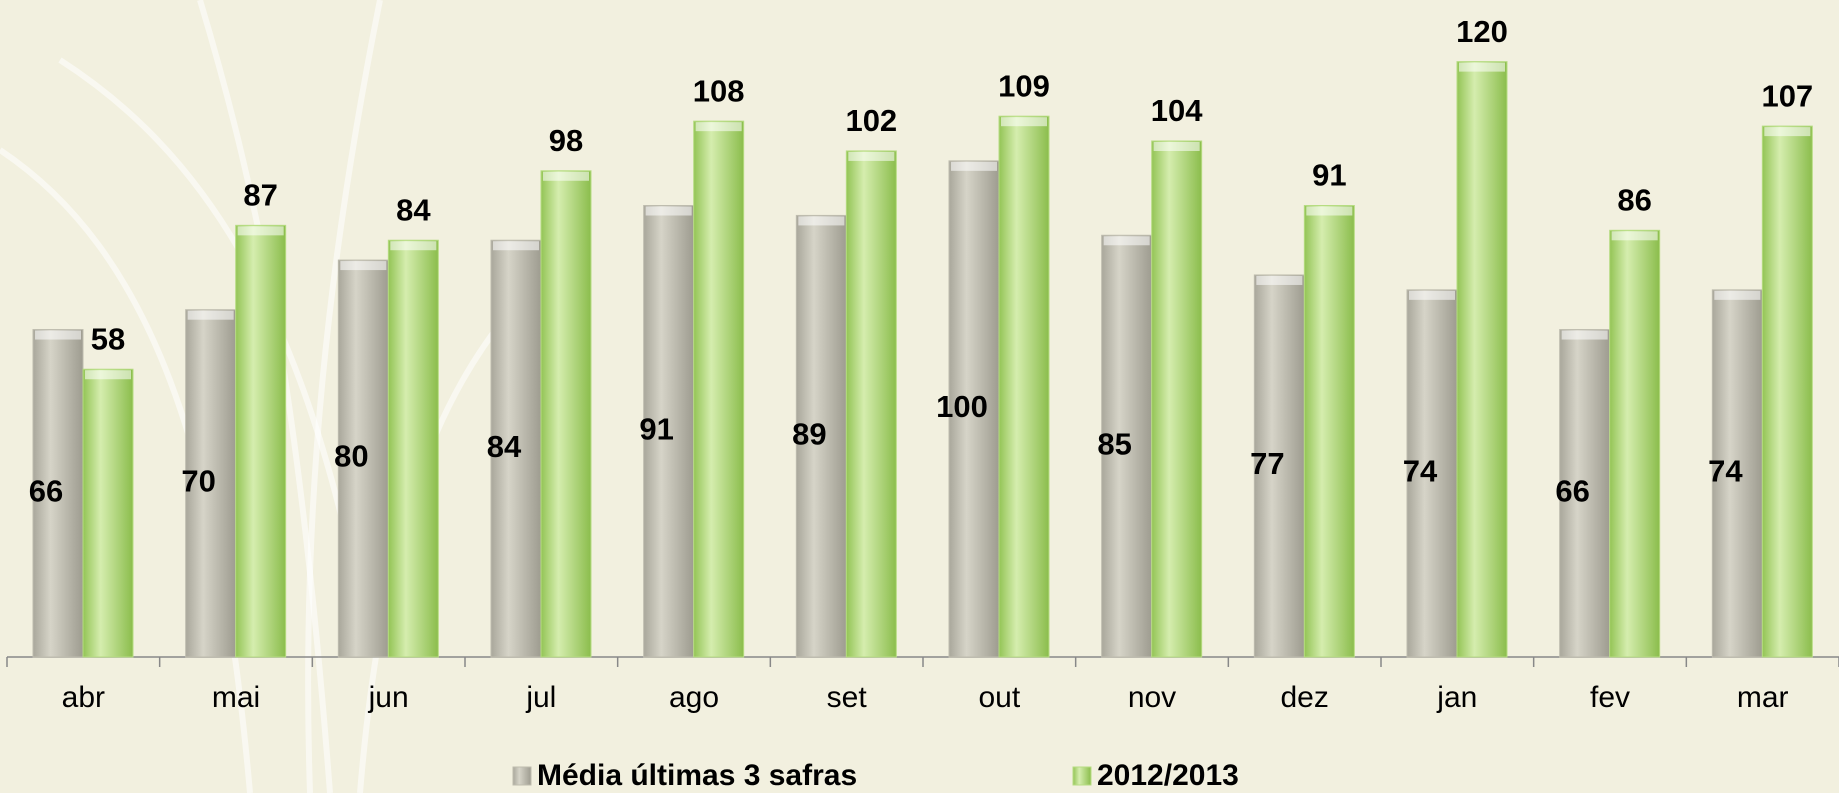  What do you see at coordinates (1267, 463) in the screenshot?
I see `value-label: 77` at bounding box center [1267, 463].